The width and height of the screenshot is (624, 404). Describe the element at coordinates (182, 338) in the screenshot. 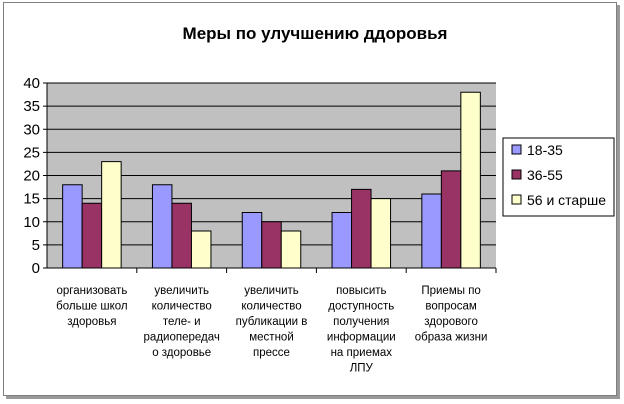

I see `category-label-line: радиопередач` at that location.